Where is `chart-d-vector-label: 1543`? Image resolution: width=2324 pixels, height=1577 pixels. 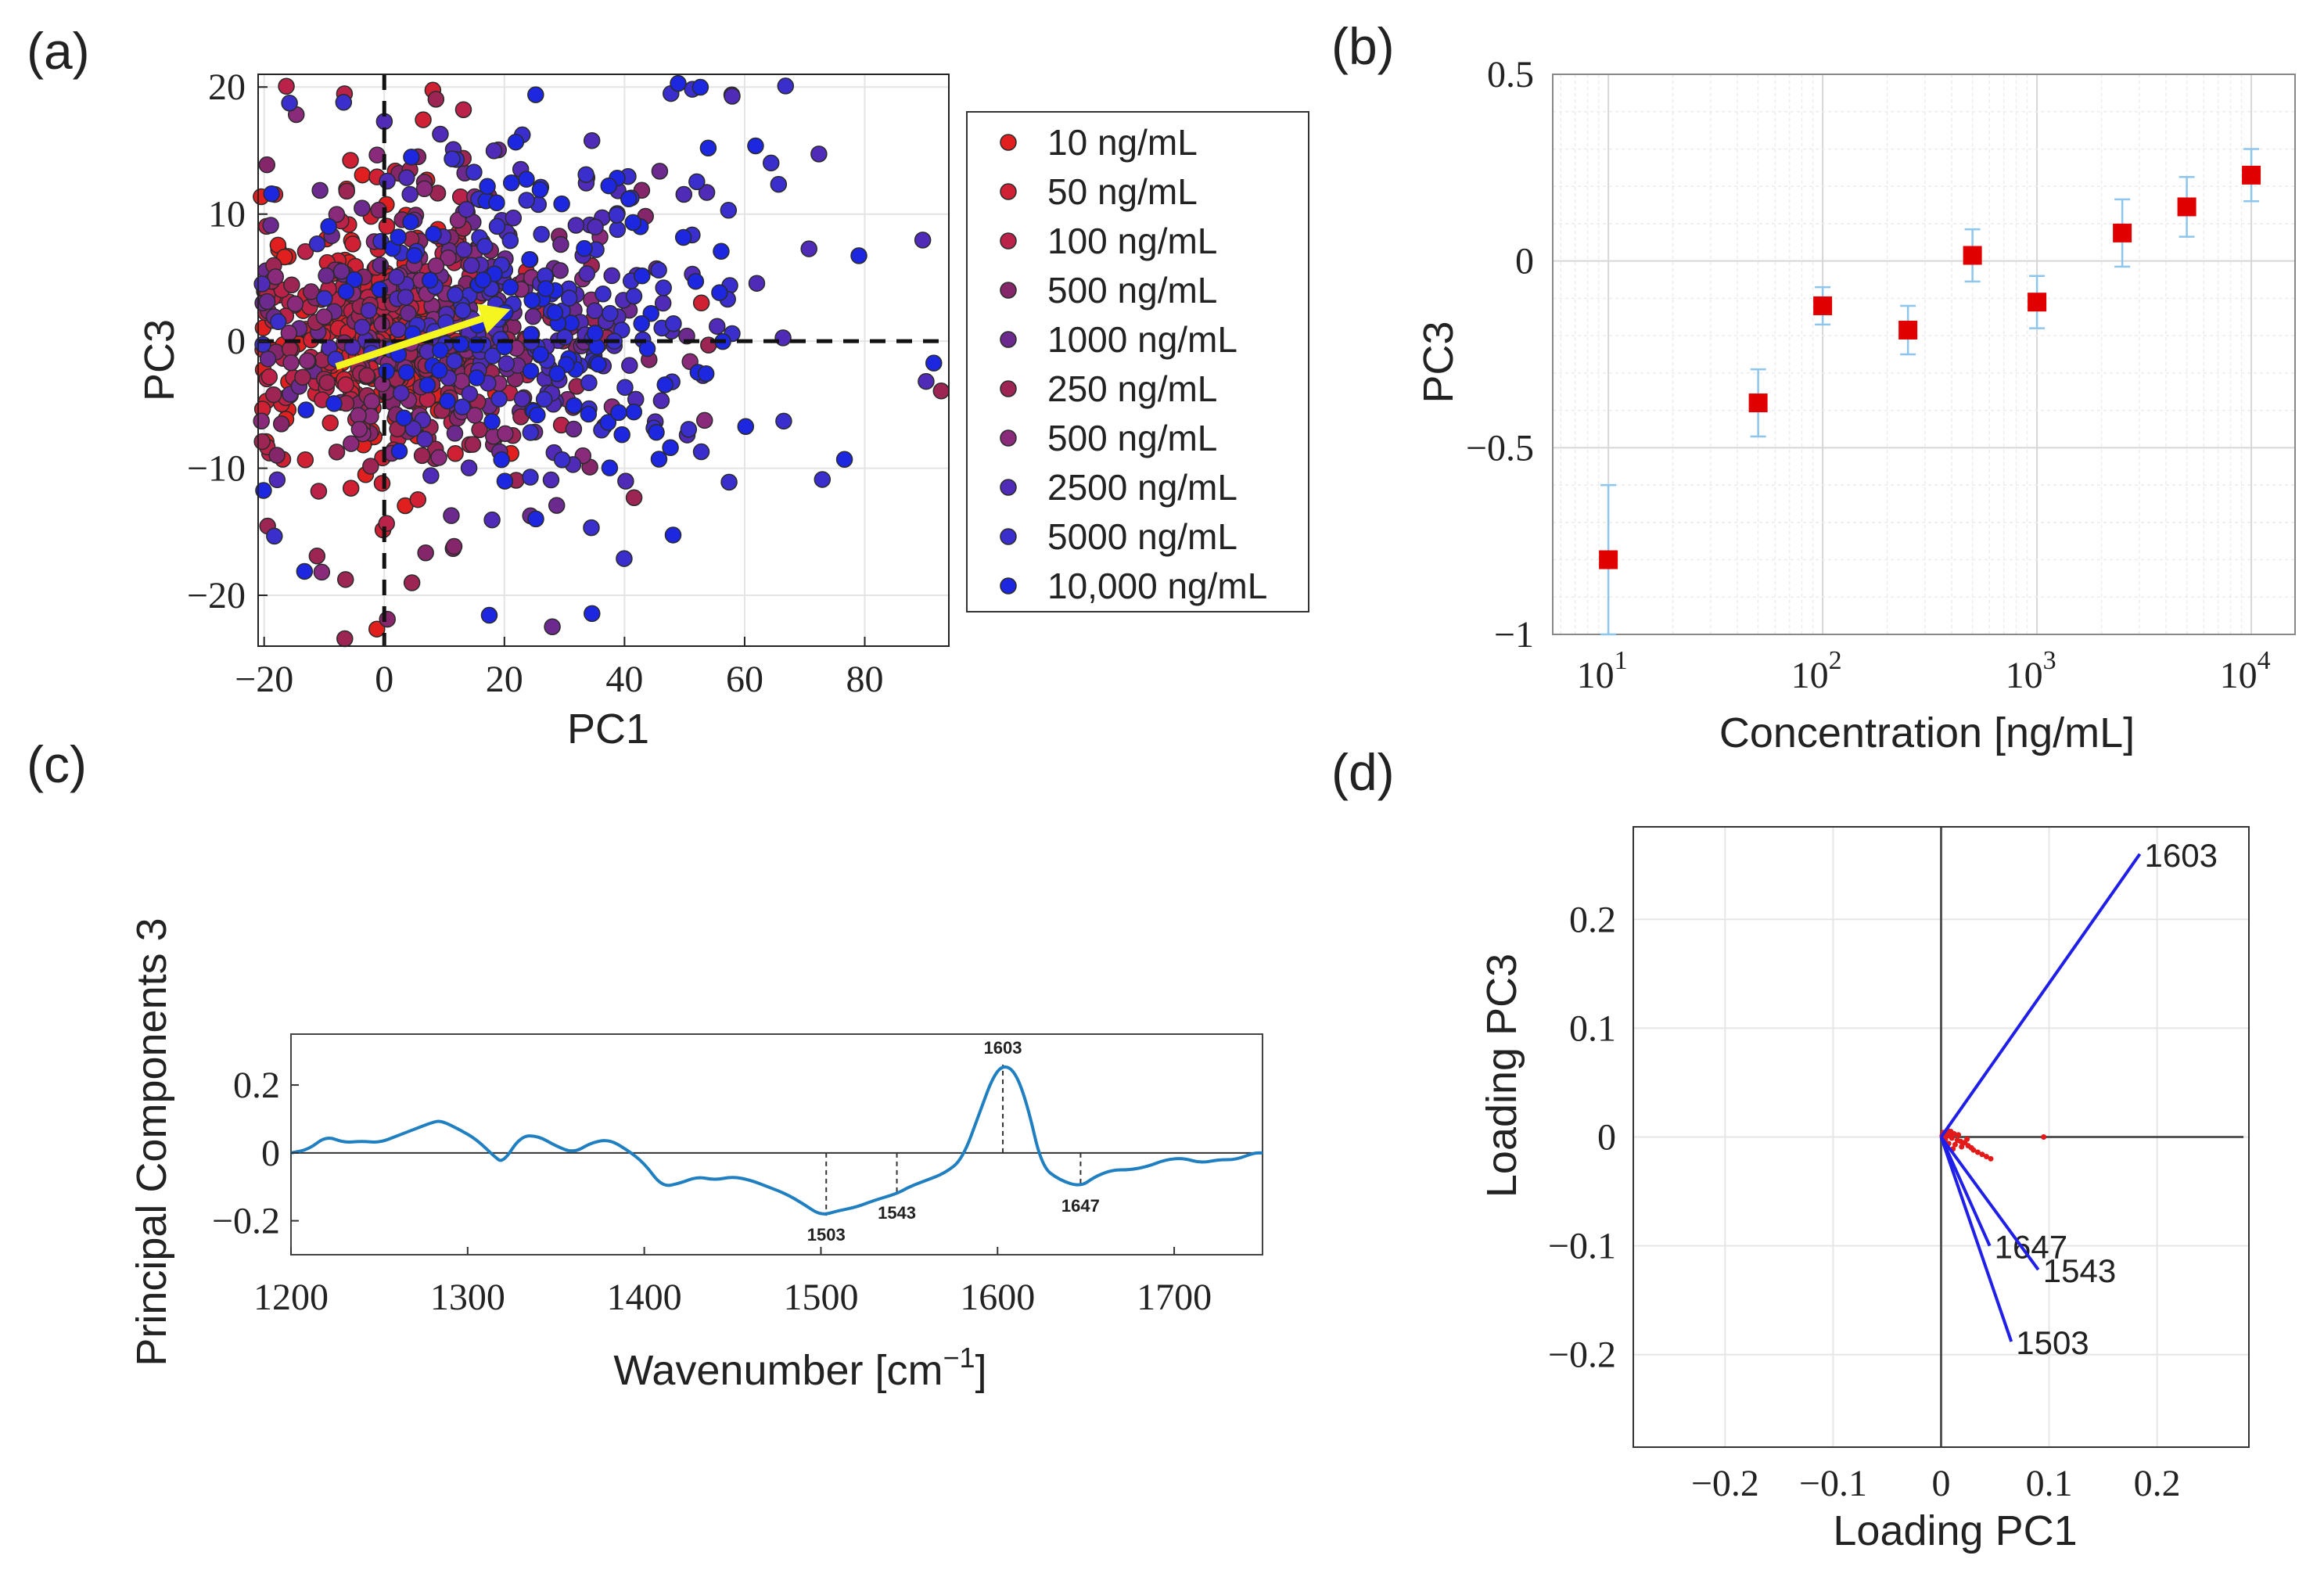 chart-d-vector-label: 1543 is located at coordinates (2079, 1270).